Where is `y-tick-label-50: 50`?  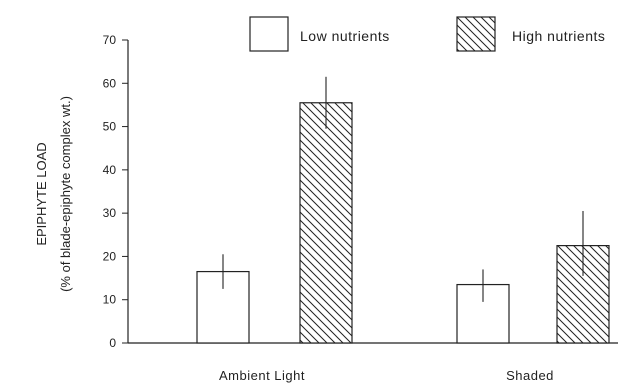 y-tick-label-50: 50 is located at coordinates (110, 127).